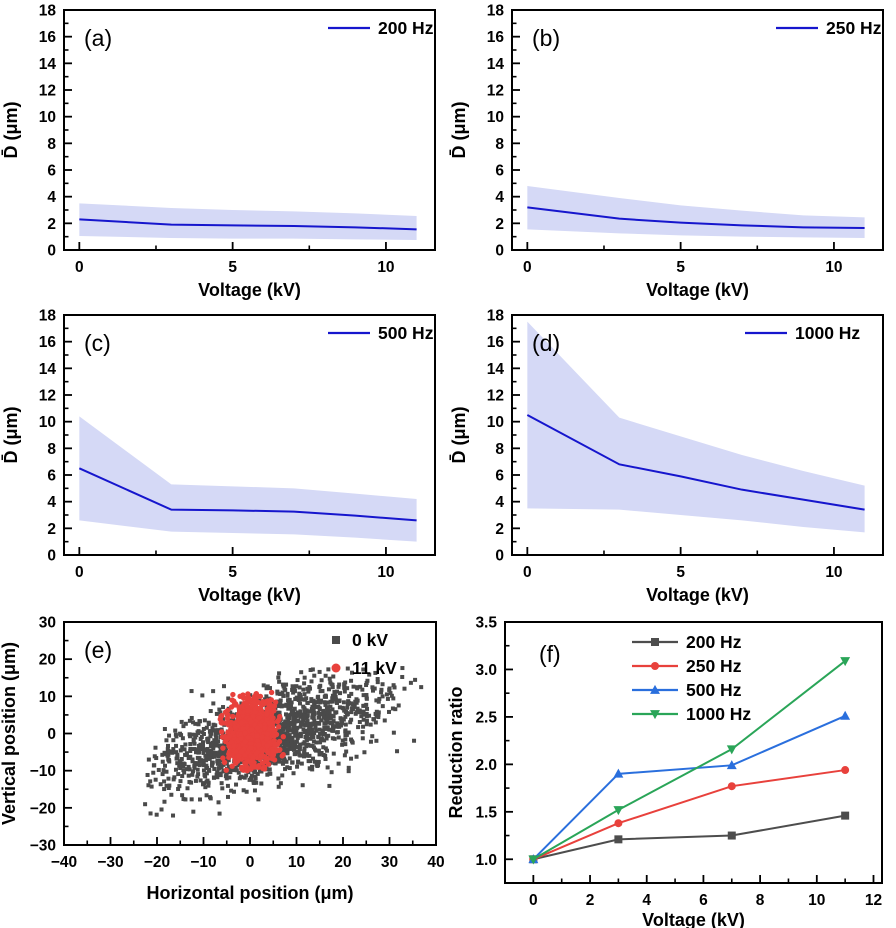 The height and width of the screenshot is (928, 896). I want to click on y-tick-label: 8, so click(499, 144).